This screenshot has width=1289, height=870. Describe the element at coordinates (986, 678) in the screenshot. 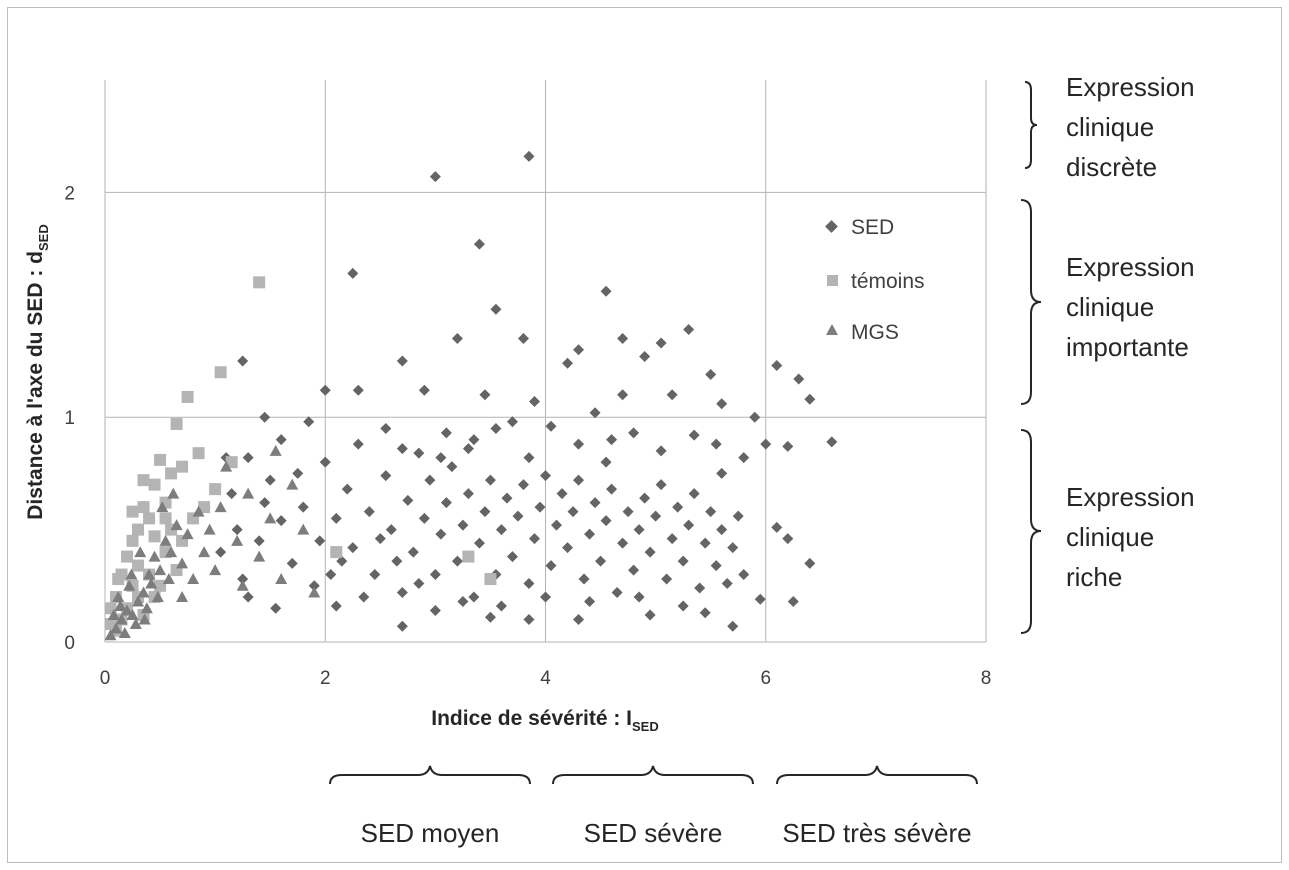

I see `x-tick-label: 8` at that location.